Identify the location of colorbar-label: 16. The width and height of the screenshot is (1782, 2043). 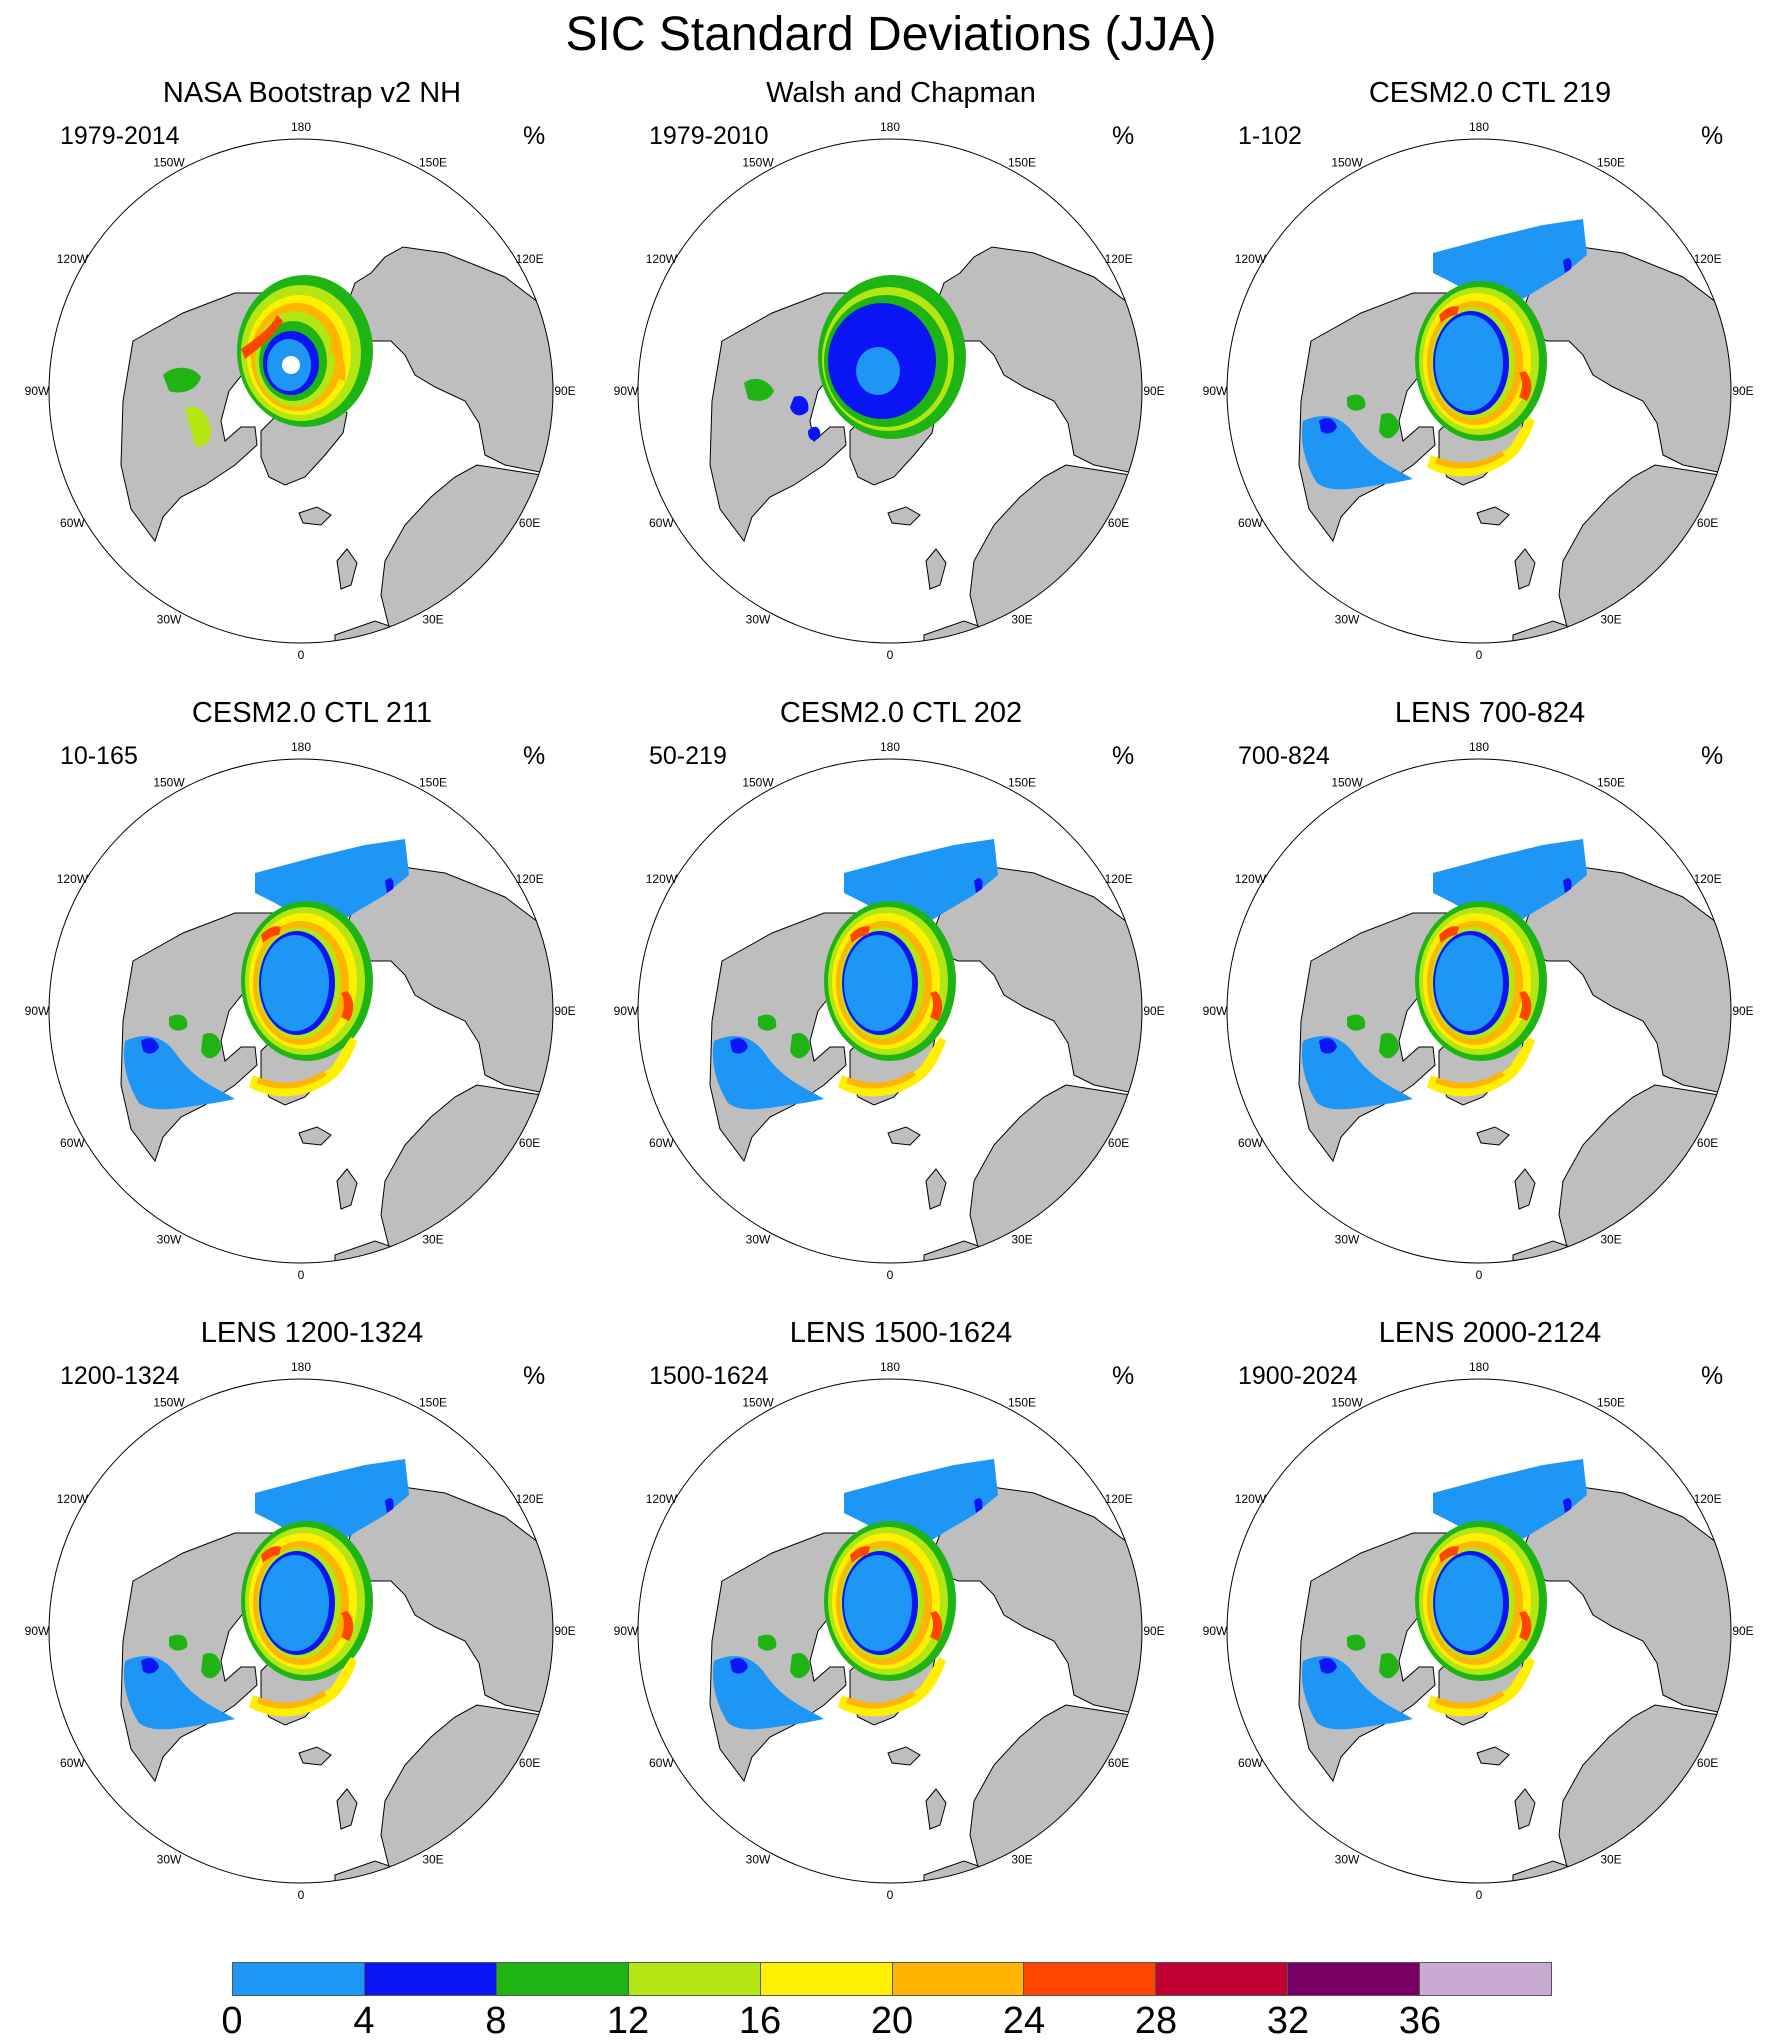
(760, 2021).